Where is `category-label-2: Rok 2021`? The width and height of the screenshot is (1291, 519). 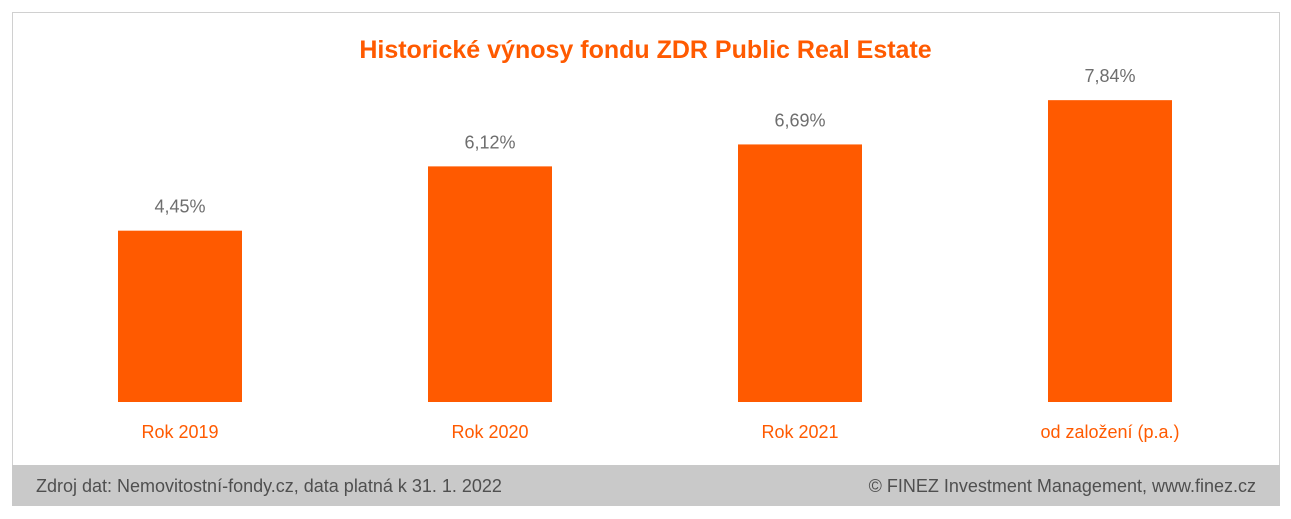
category-label-2: Rok 2021 is located at coordinates (799, 432).